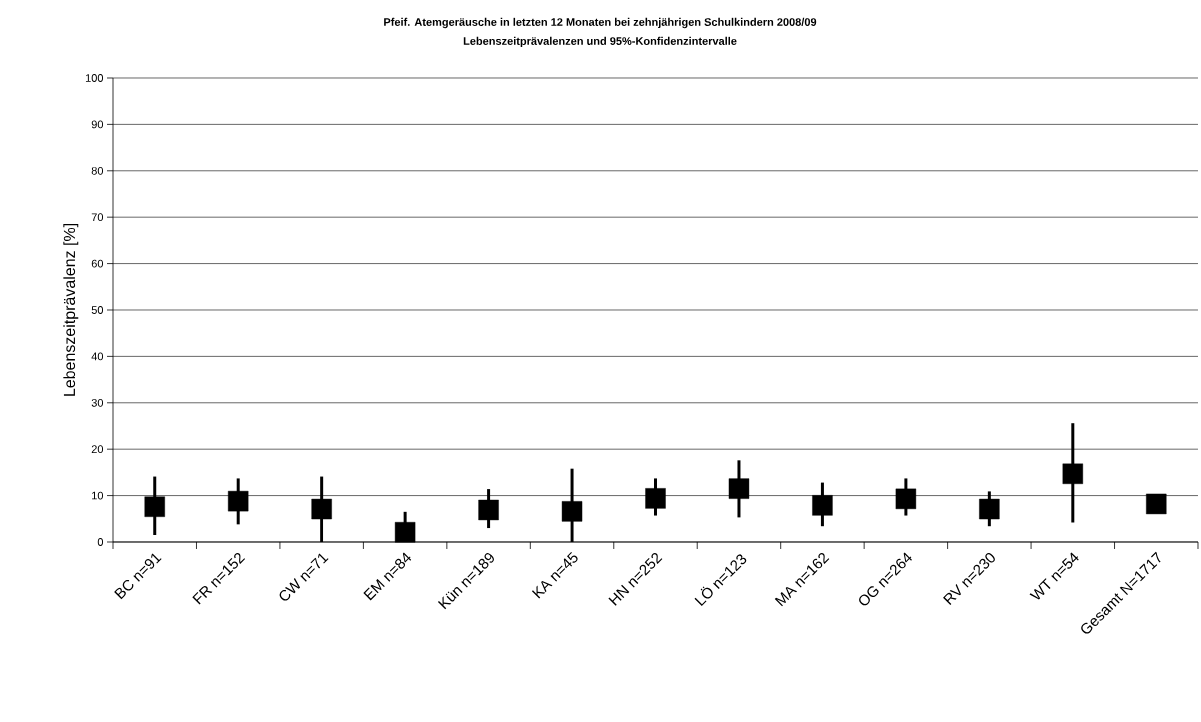 This screenshot has height=722, width=1201. Describe the element at coordinates (97, 402) in the screenshot. I see `y-tick-label: 30` at that location.